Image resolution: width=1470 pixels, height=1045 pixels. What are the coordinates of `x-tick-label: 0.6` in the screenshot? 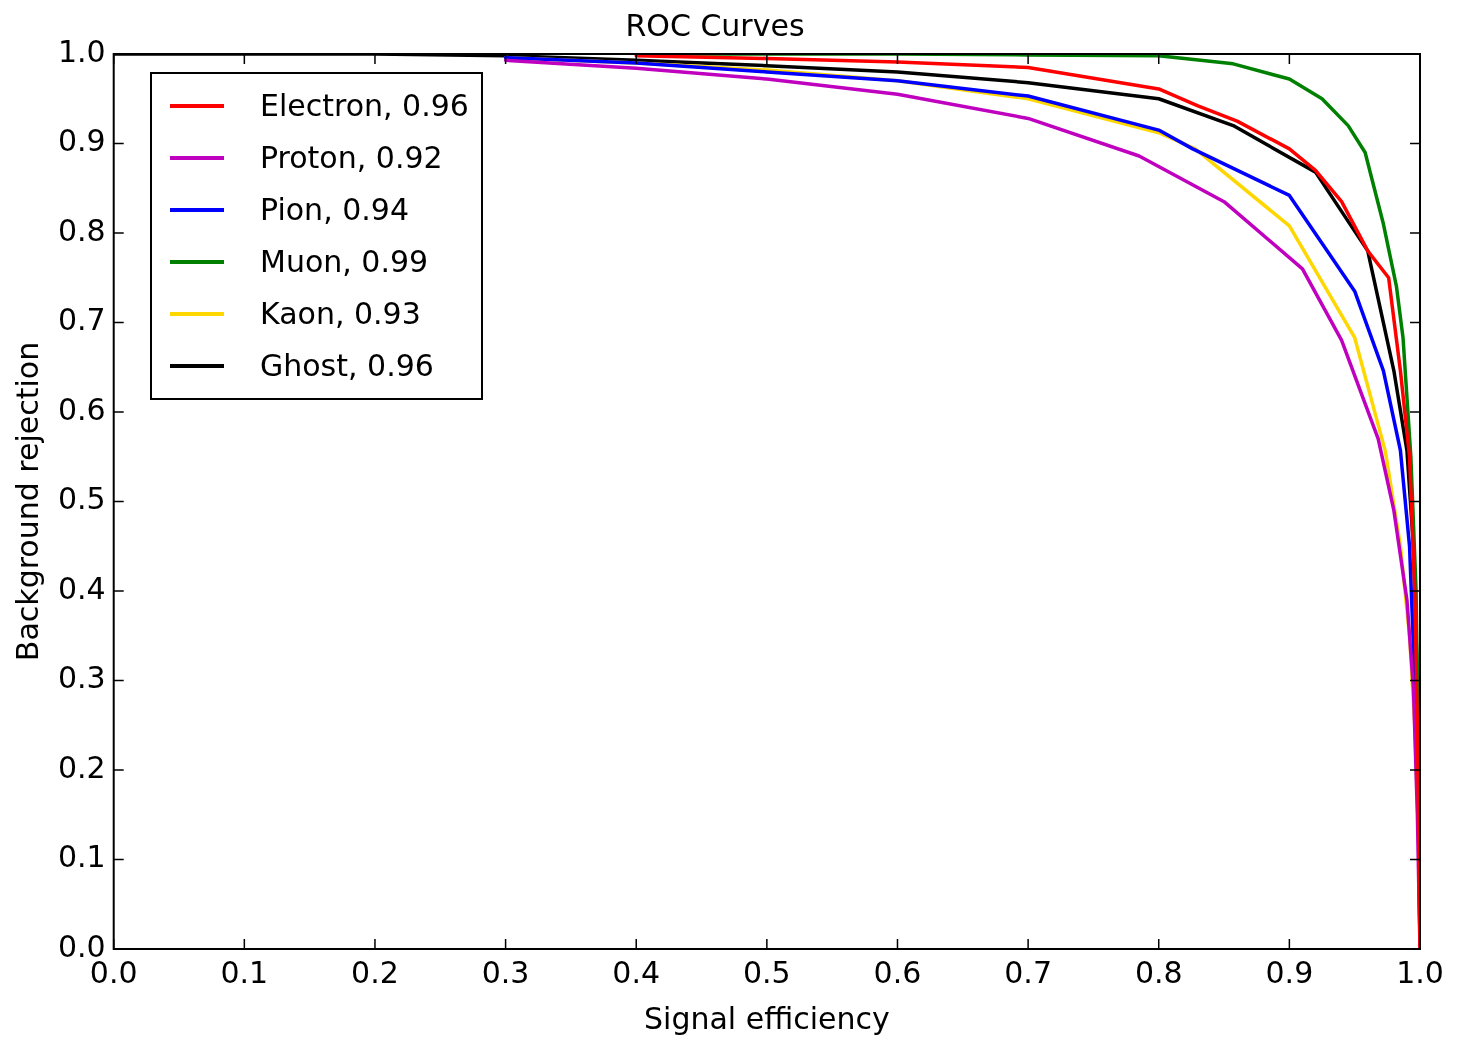 It's located at (897, 972).